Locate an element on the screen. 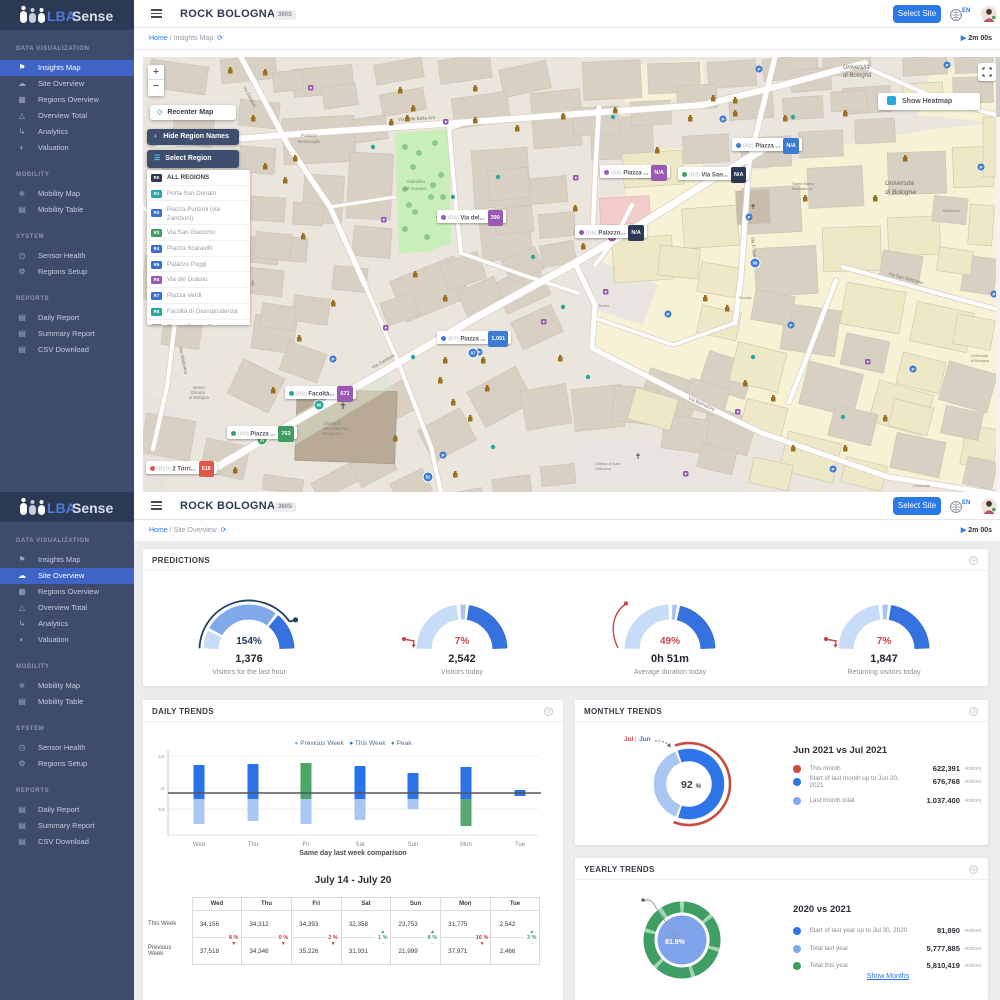 The height and width of the screenshot is (1000, 1000). svg-text: Giacomo is located at coordinates (603, 468).